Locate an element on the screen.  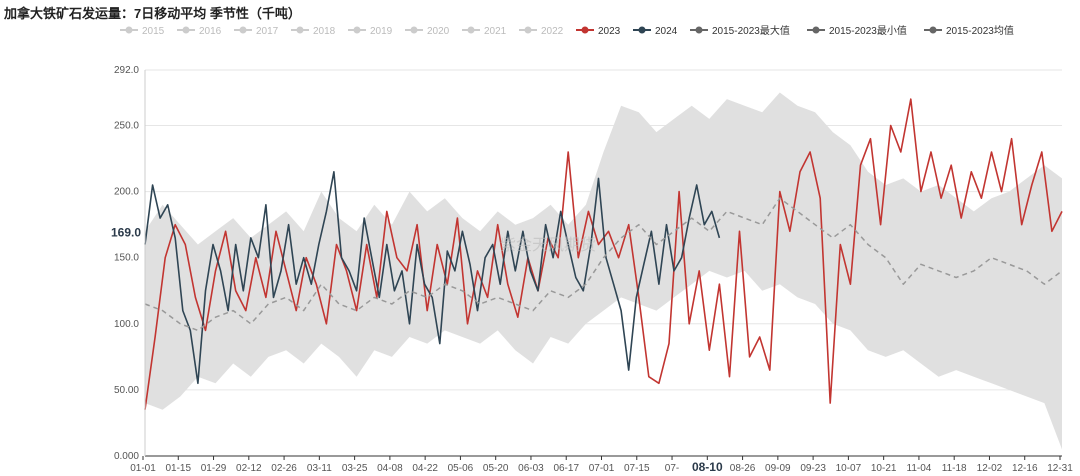
y-tick-label: 250.0 is located at coordinates (126, 126).